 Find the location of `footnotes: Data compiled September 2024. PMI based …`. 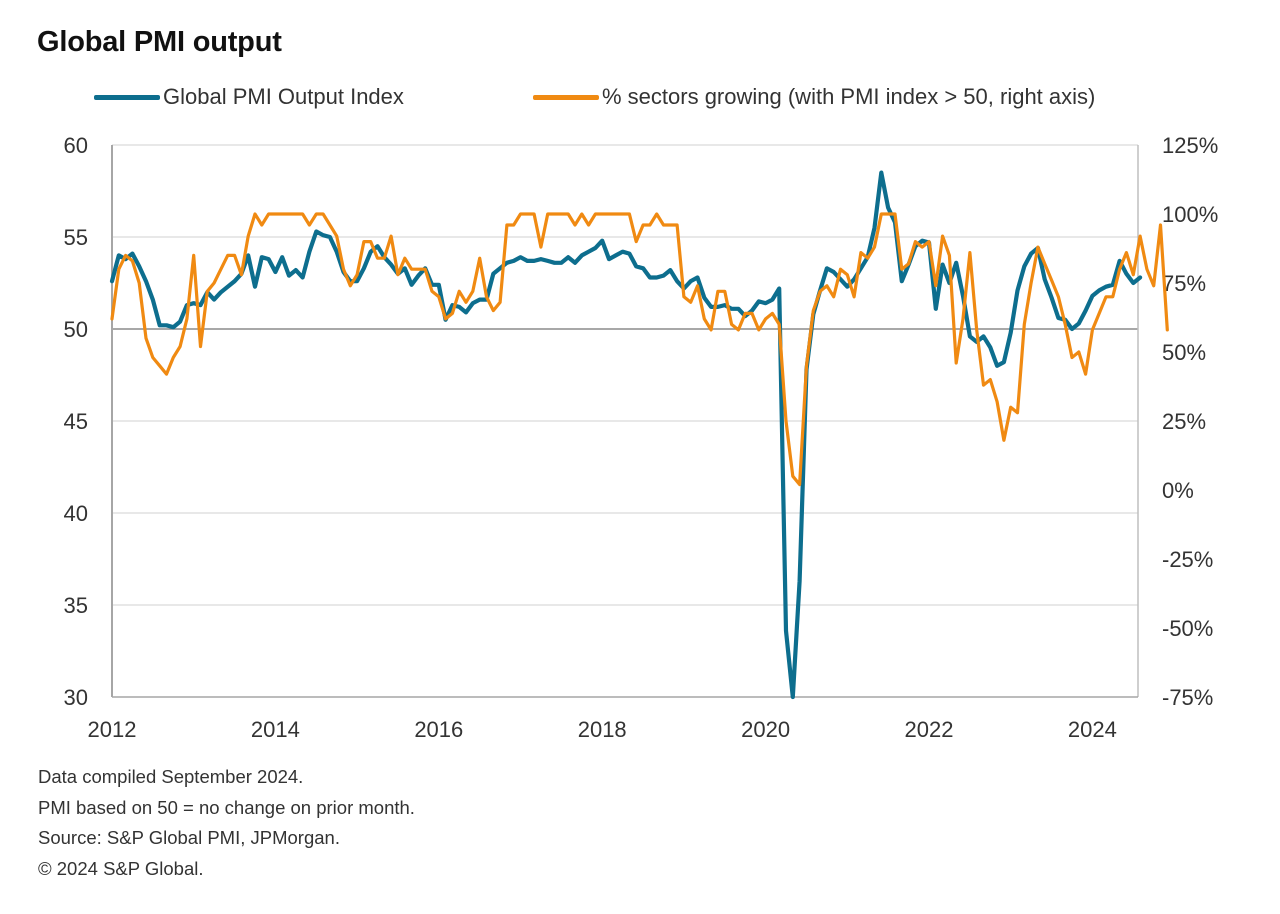

footnotes: Data compiled September 2024. PMI based … is located at coordinates (226, 823).